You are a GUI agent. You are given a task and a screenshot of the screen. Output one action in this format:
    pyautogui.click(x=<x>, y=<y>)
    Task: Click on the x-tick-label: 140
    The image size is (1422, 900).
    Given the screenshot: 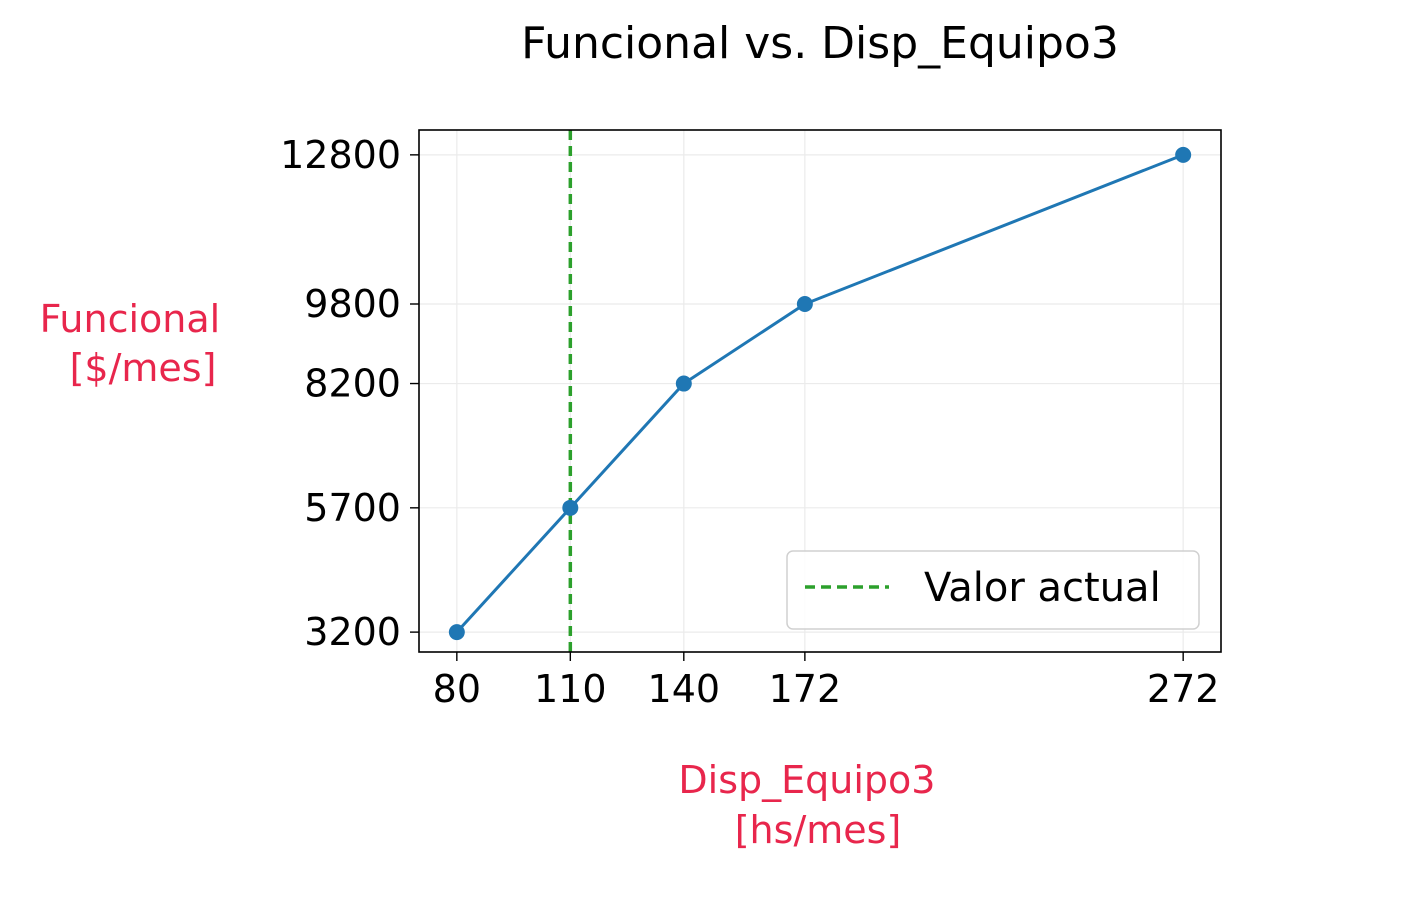 What is the action you would take?
    pyautogui.click(x=684, y=689)
    